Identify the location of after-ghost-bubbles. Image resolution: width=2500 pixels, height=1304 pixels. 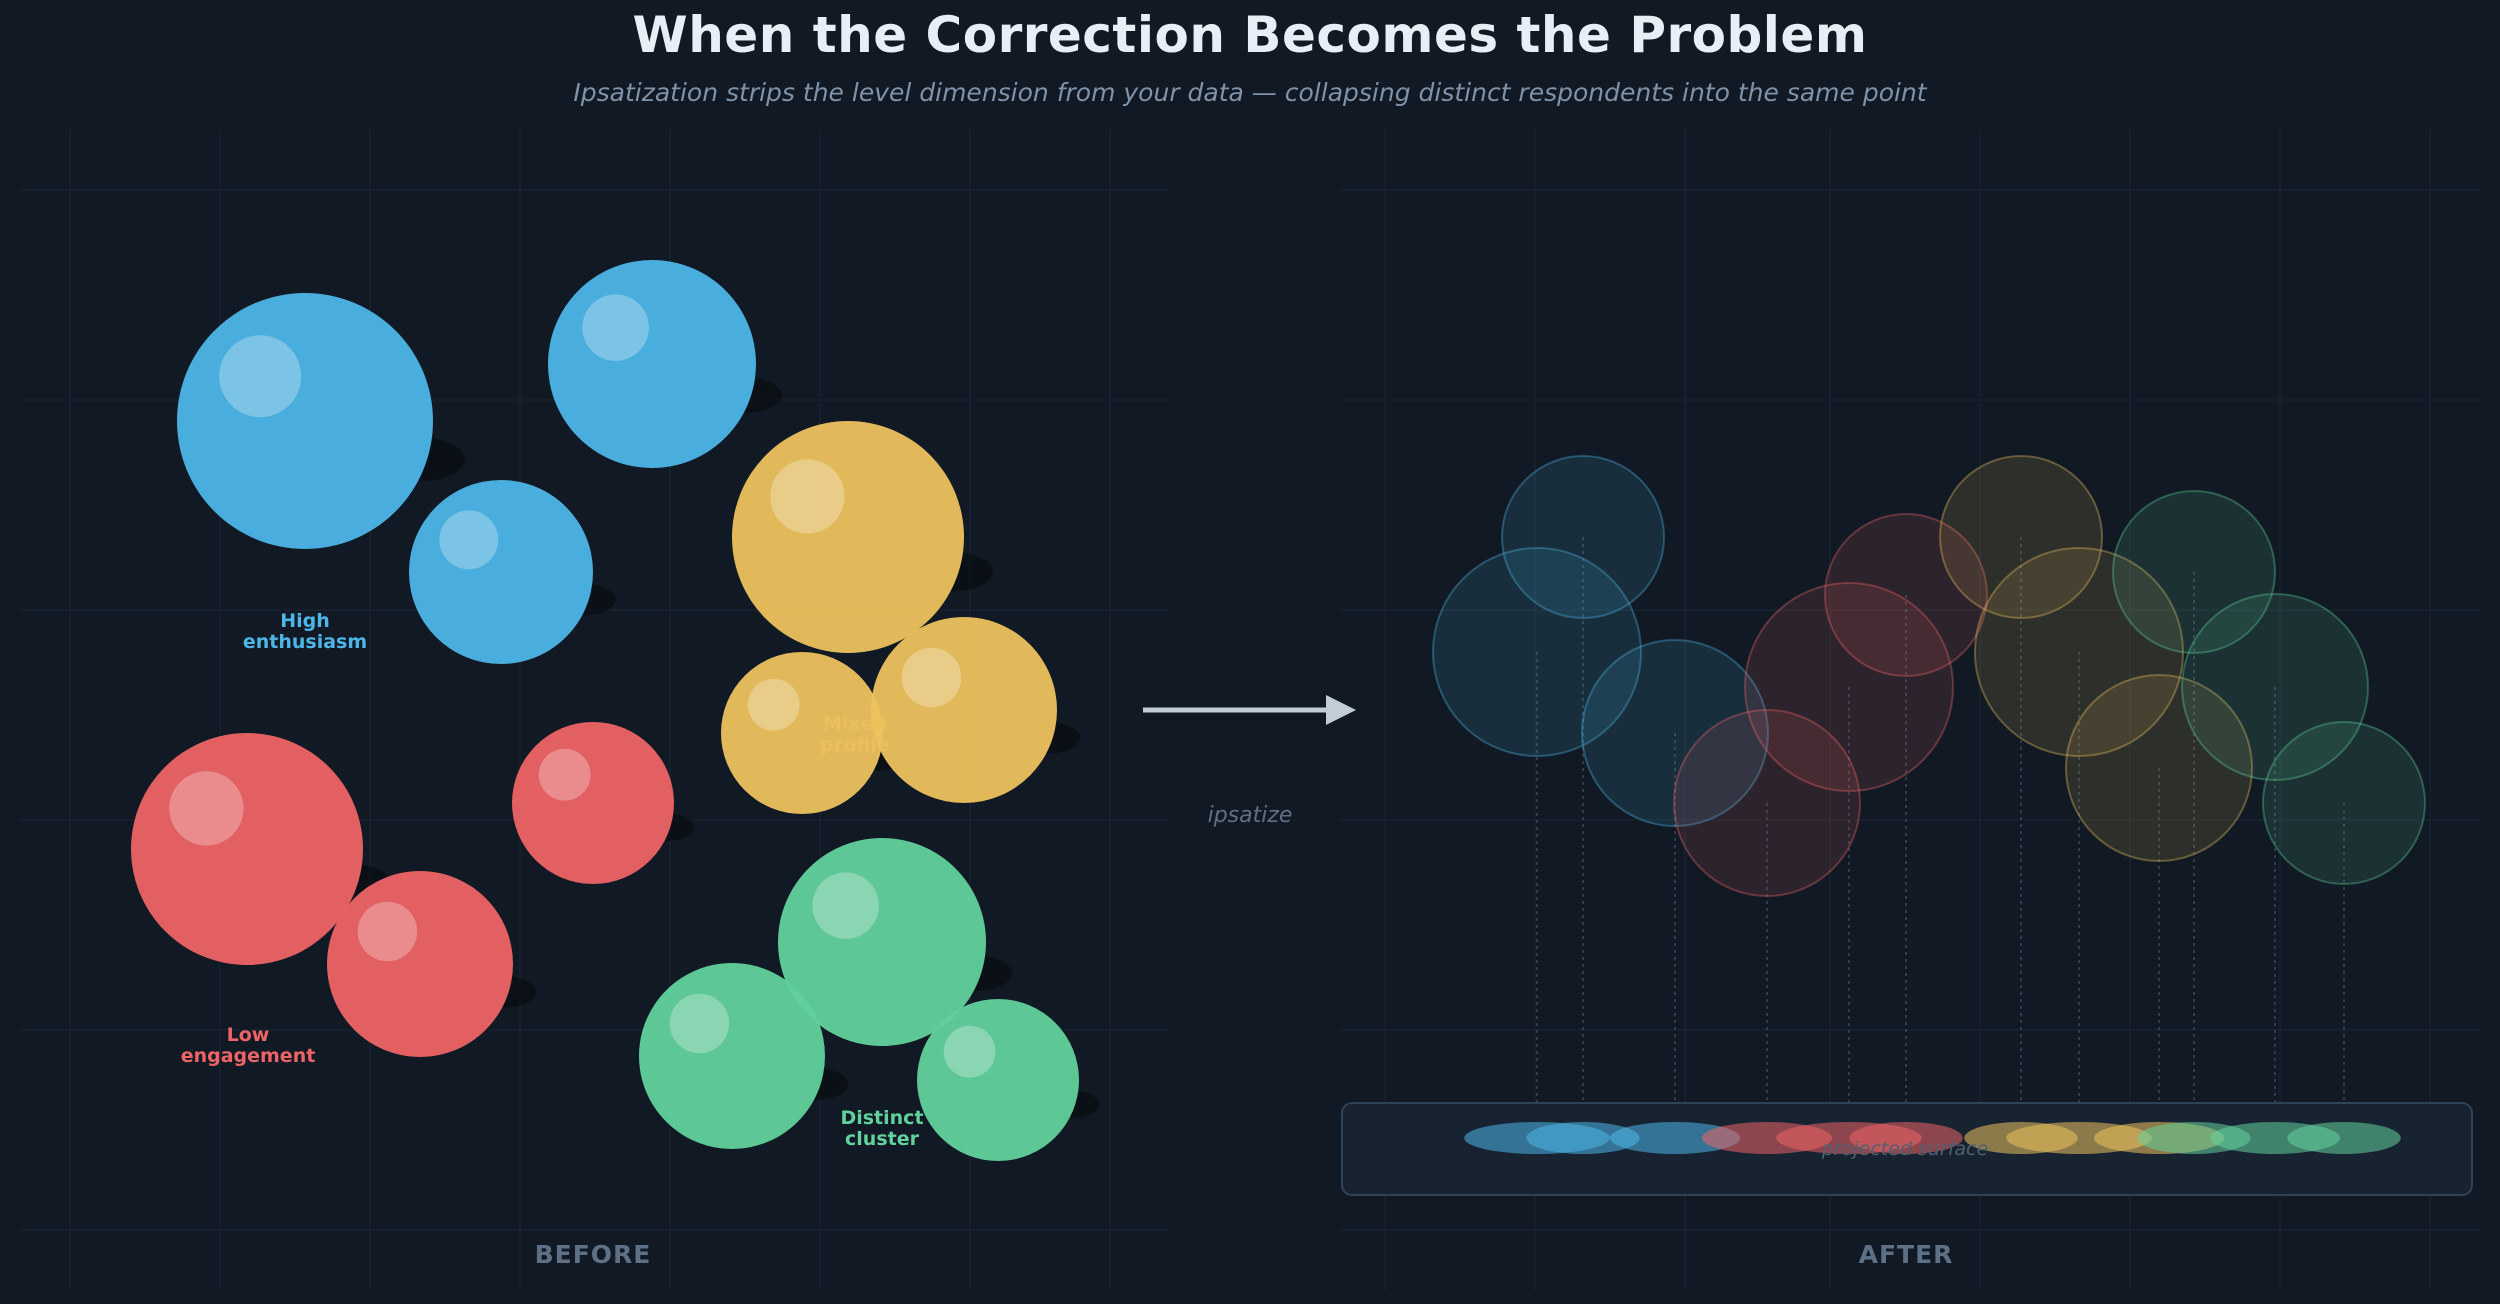
(1929, 676).